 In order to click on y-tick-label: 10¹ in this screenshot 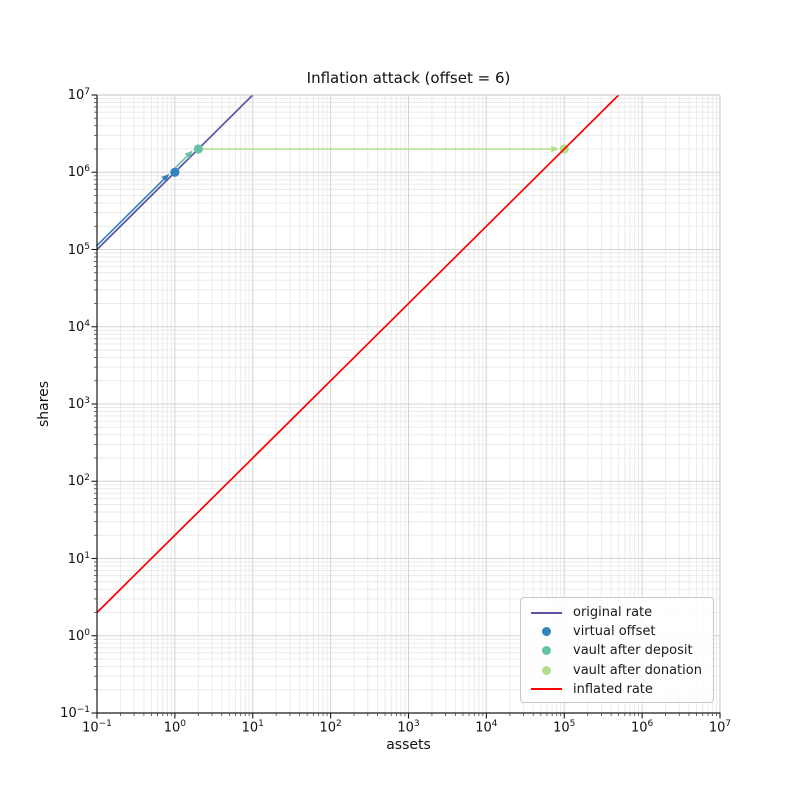, I will do `click(78, 558)`.